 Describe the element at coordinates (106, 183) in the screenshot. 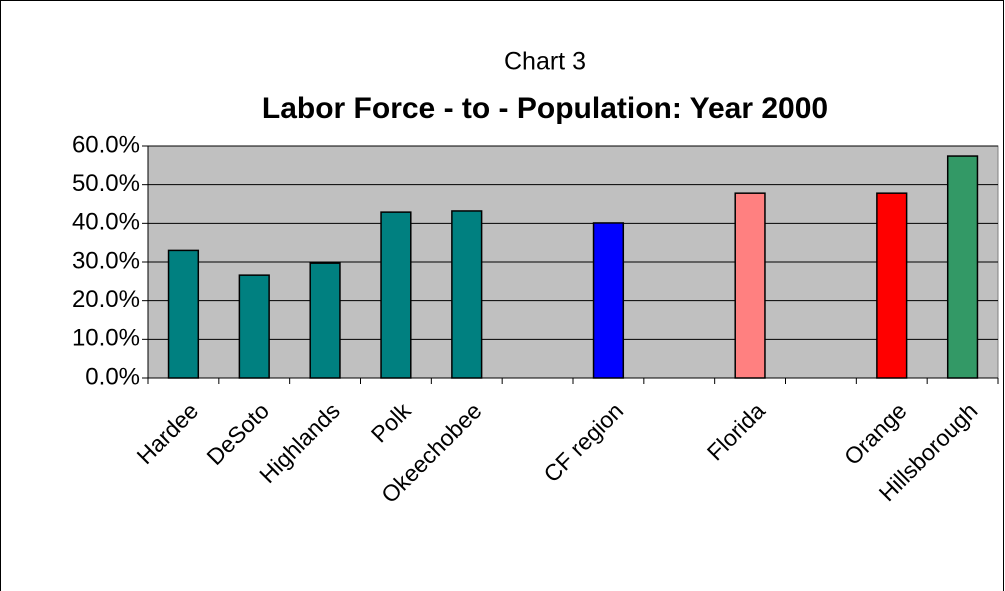

I see `y-tick-label: 50.0%` at that location.